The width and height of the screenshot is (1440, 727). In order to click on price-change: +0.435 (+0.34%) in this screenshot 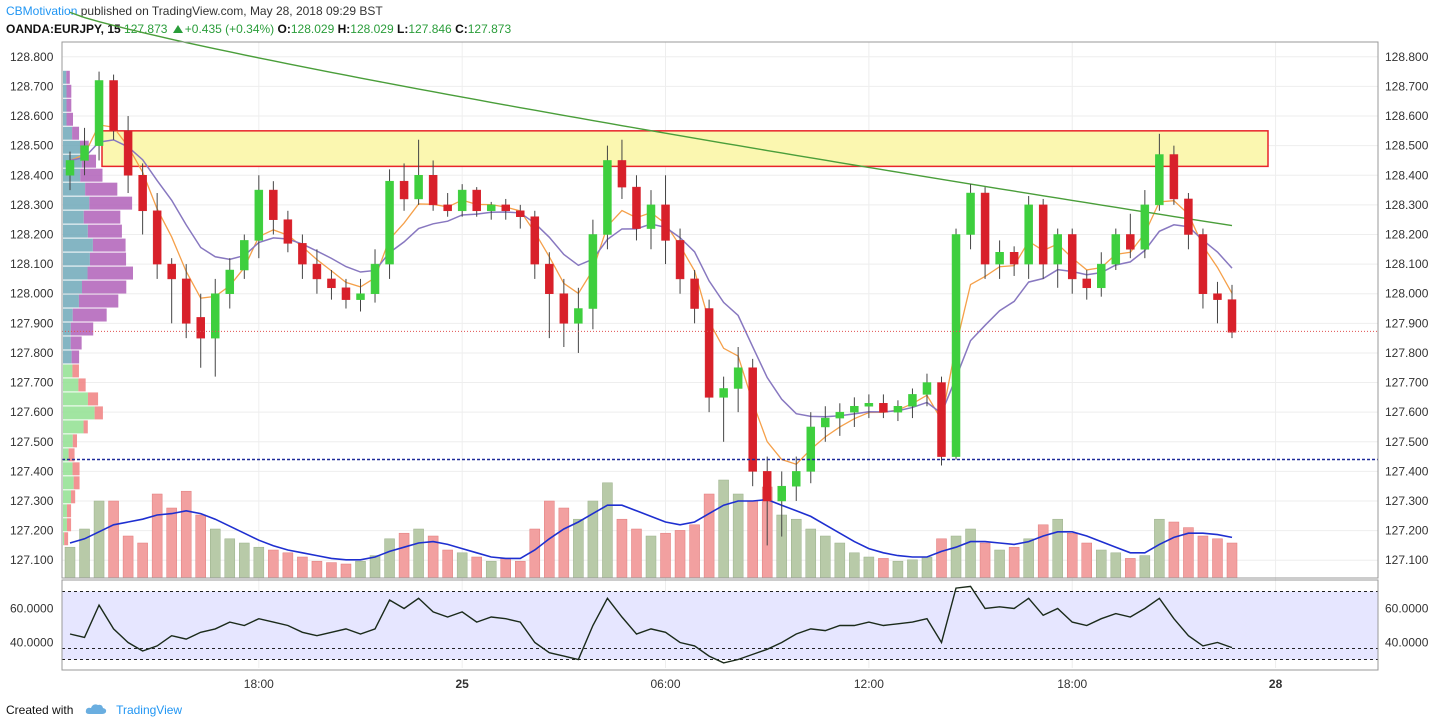, I will do `click(229, 29)`.